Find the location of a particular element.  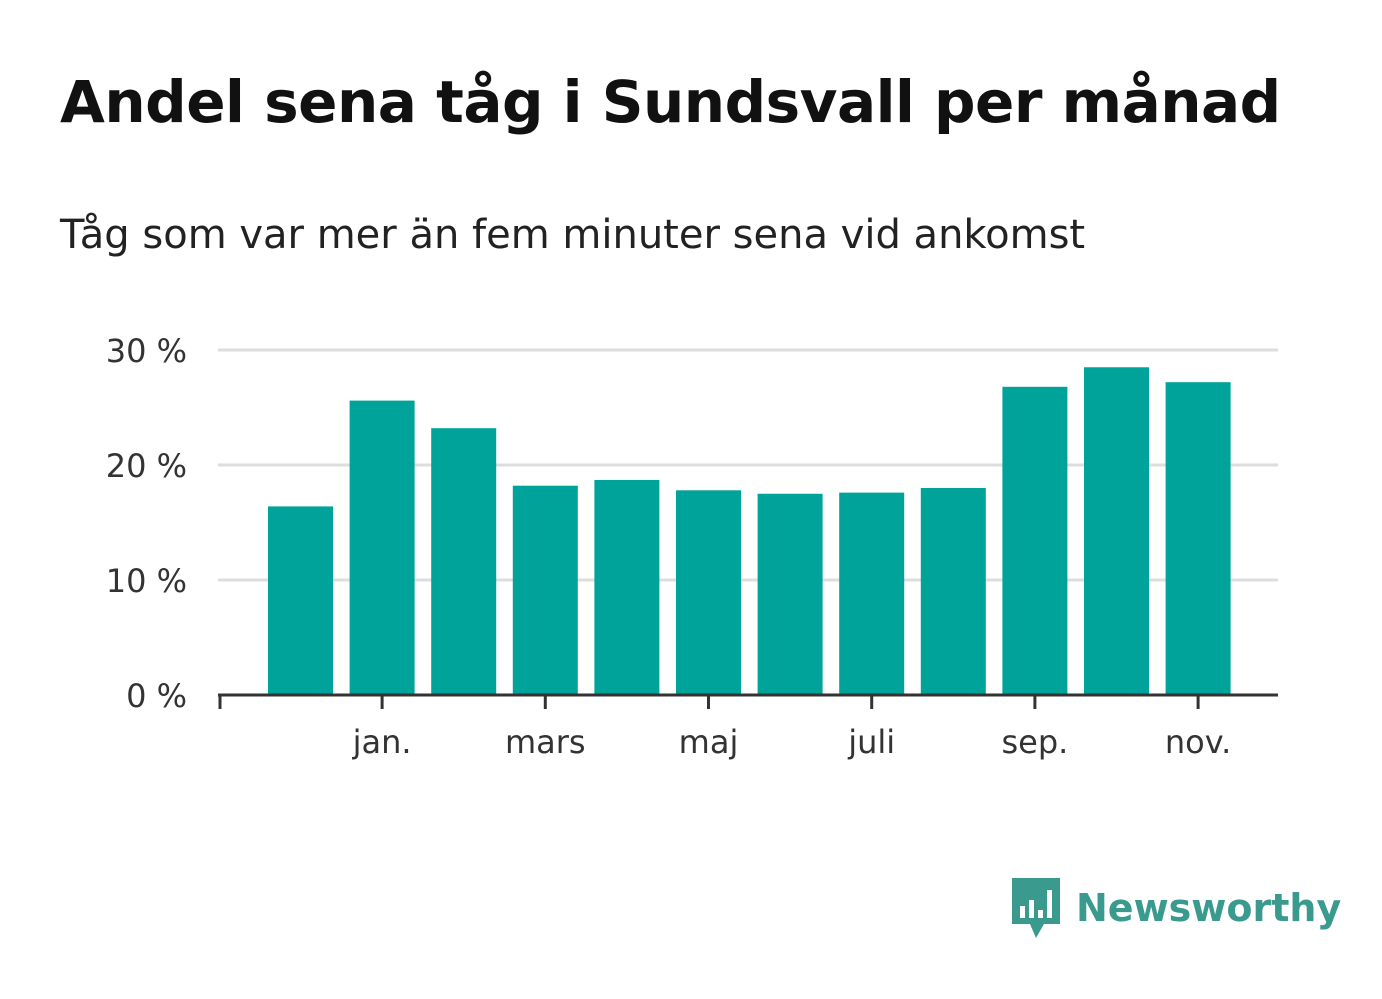

x-tick-label: jan. is located at coordinates (382, 742).